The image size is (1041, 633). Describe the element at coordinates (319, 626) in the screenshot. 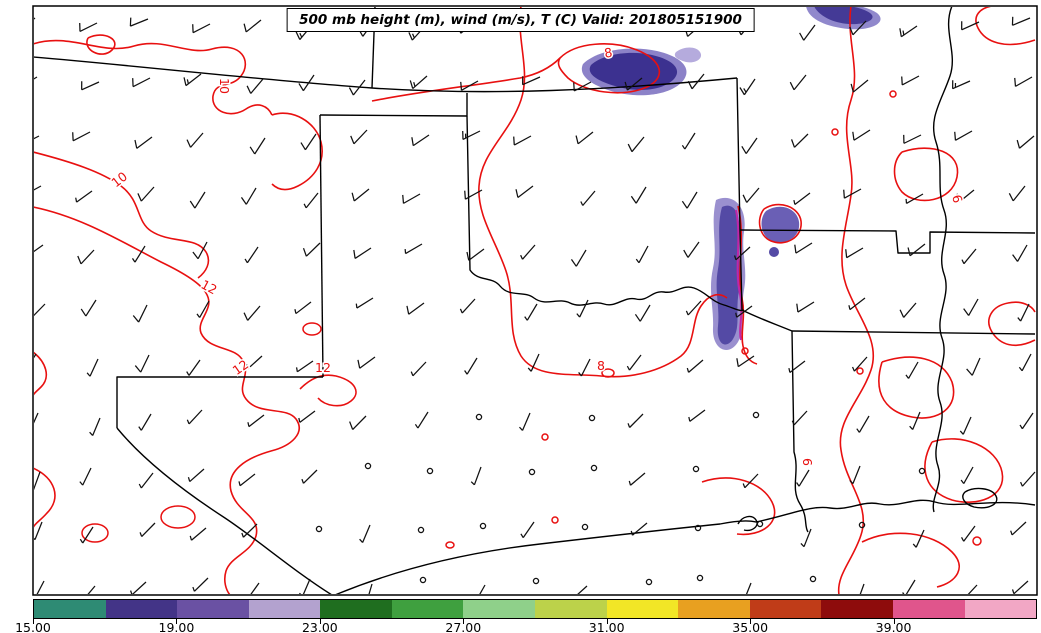

I see `colorbar-tick-label: 23.00` at that location.